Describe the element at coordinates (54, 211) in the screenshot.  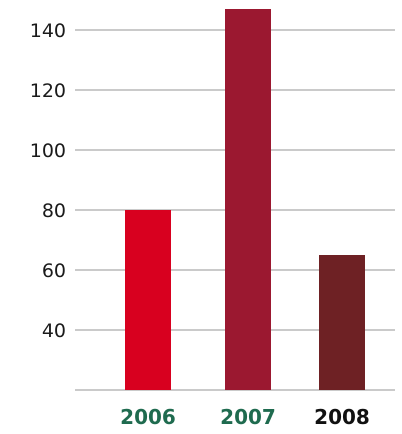
I see `y-tick-label-80: 80` at that location.